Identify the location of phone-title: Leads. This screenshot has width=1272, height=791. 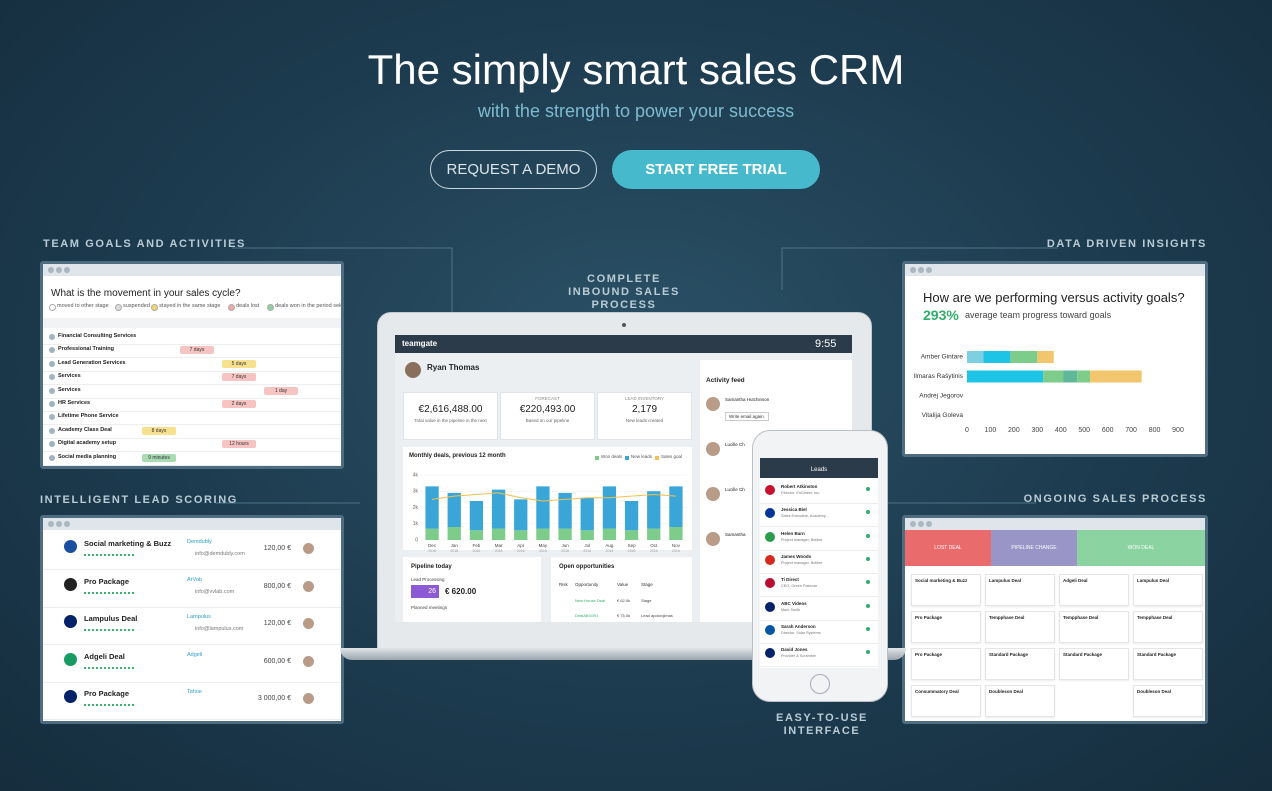
(819, 470).